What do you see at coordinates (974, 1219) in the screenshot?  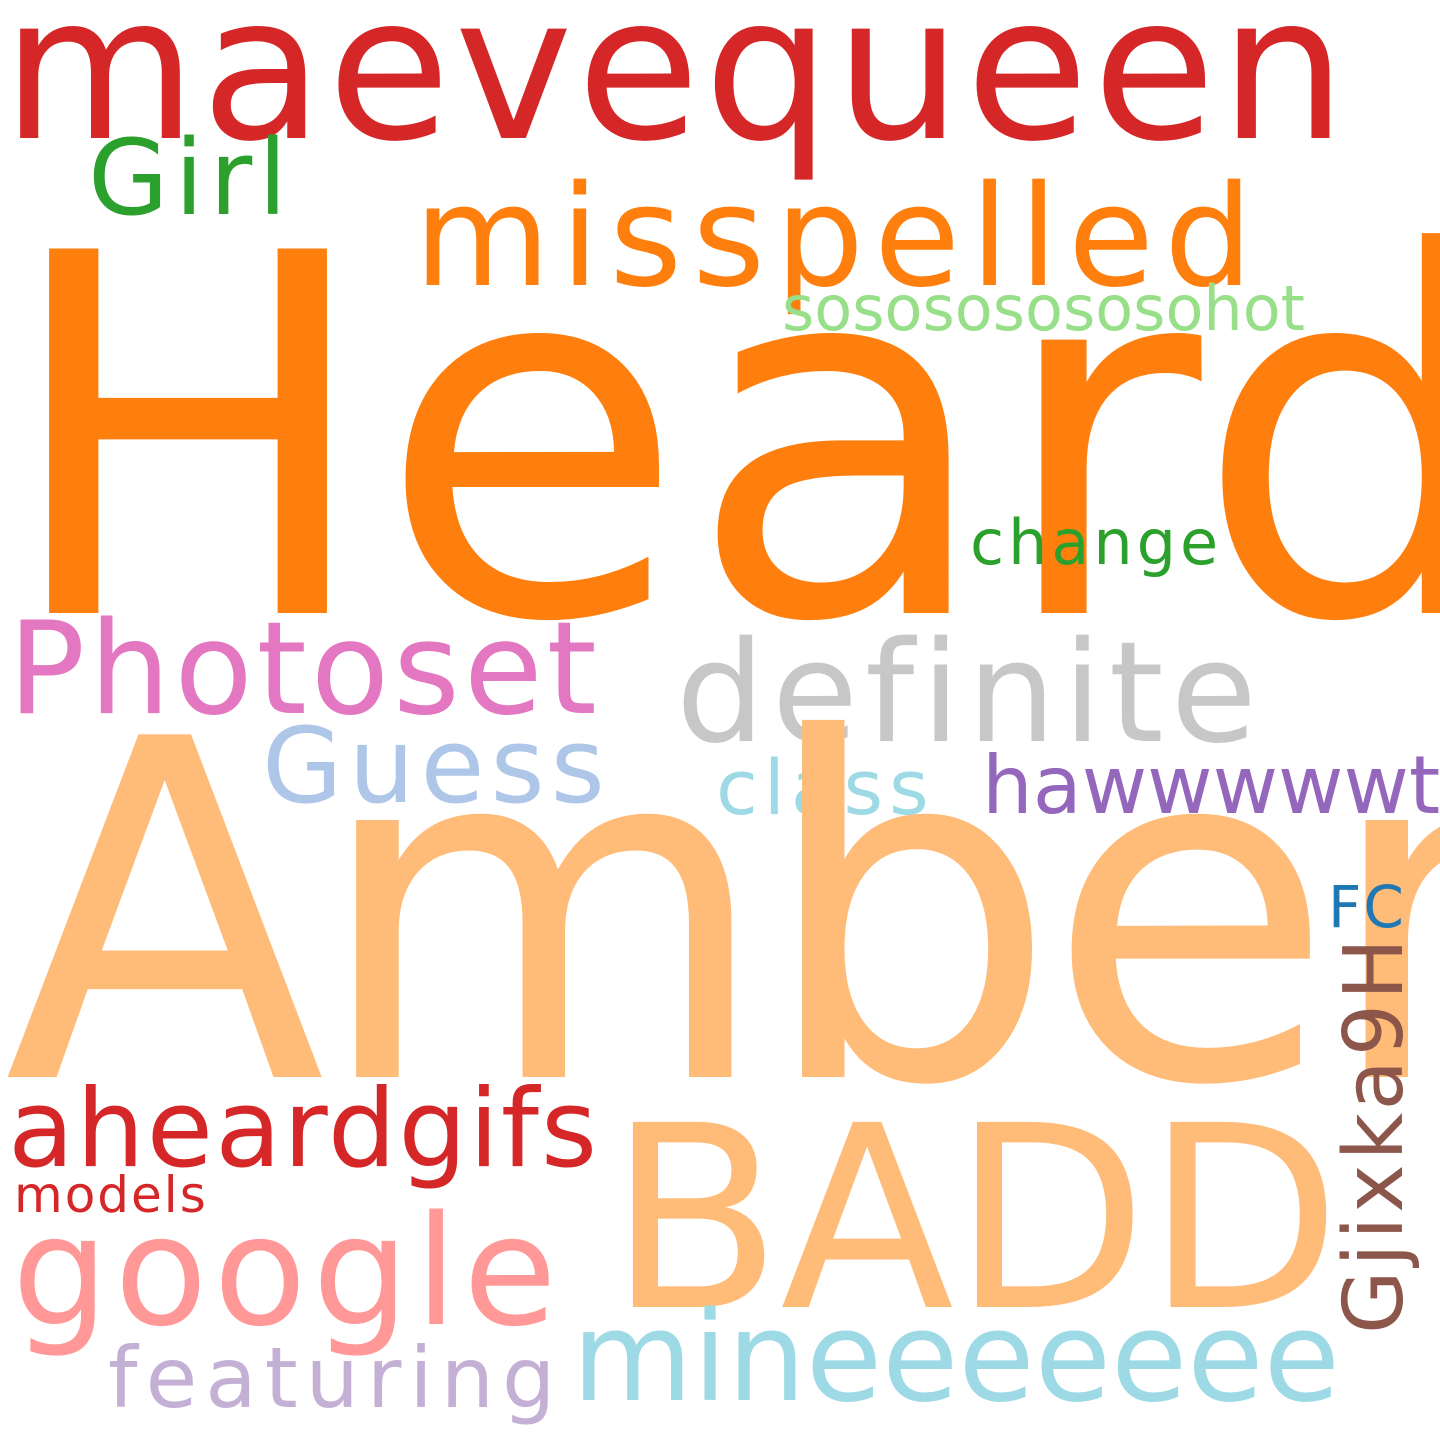 I see `word-badd: BADD` at bounding box center [974, 1219].